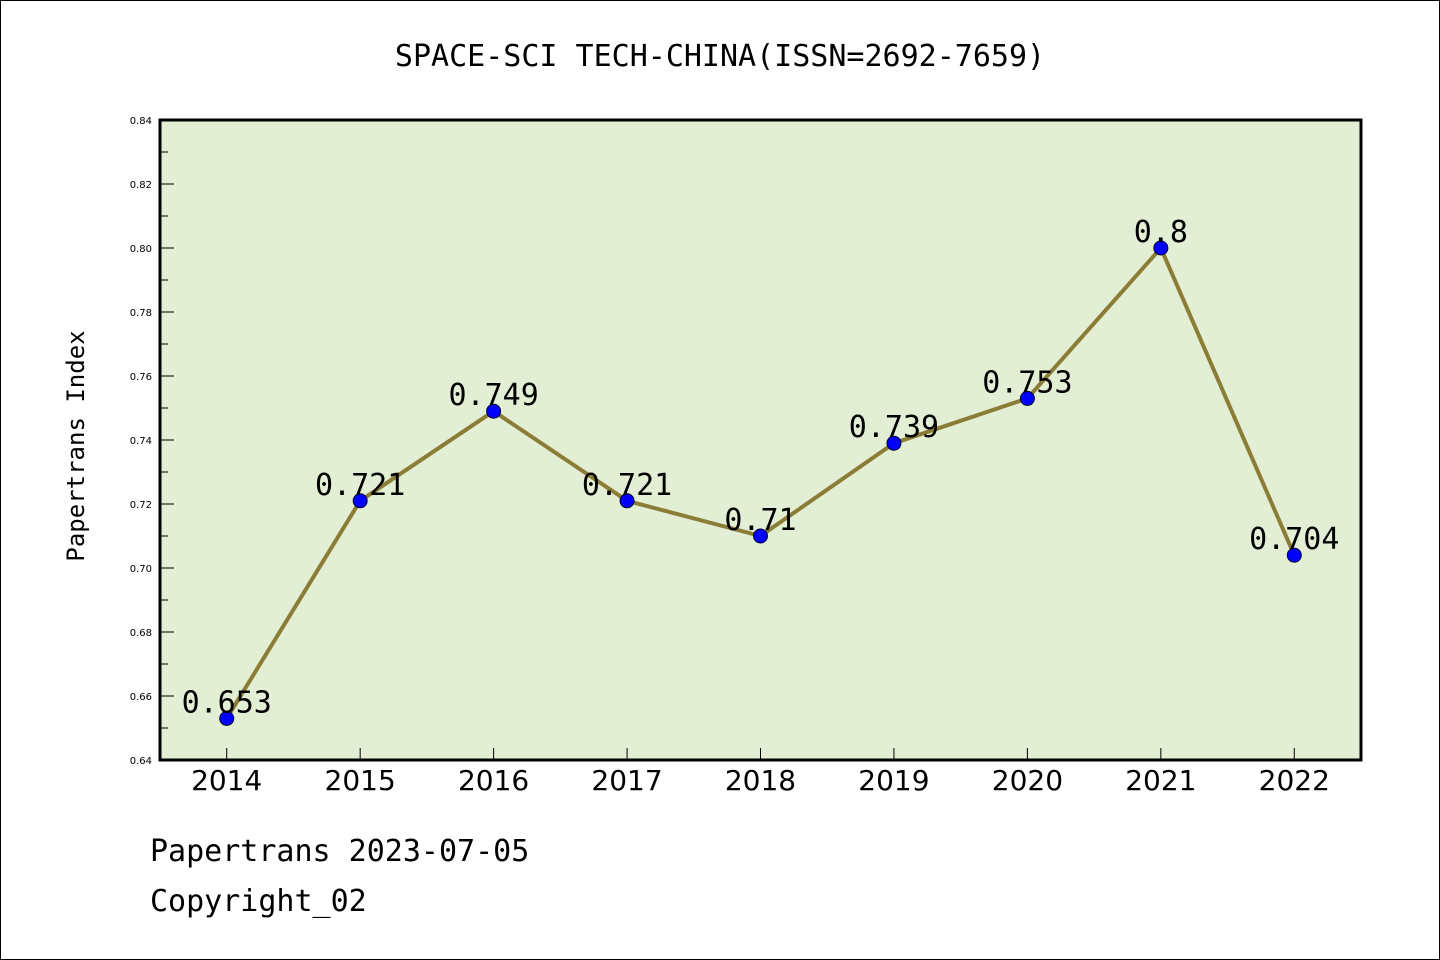 Image resolution: width=1440 pixels, height=960 pixels. I want to click on y-axis-label: Papertrans Index, so click(76, 445).